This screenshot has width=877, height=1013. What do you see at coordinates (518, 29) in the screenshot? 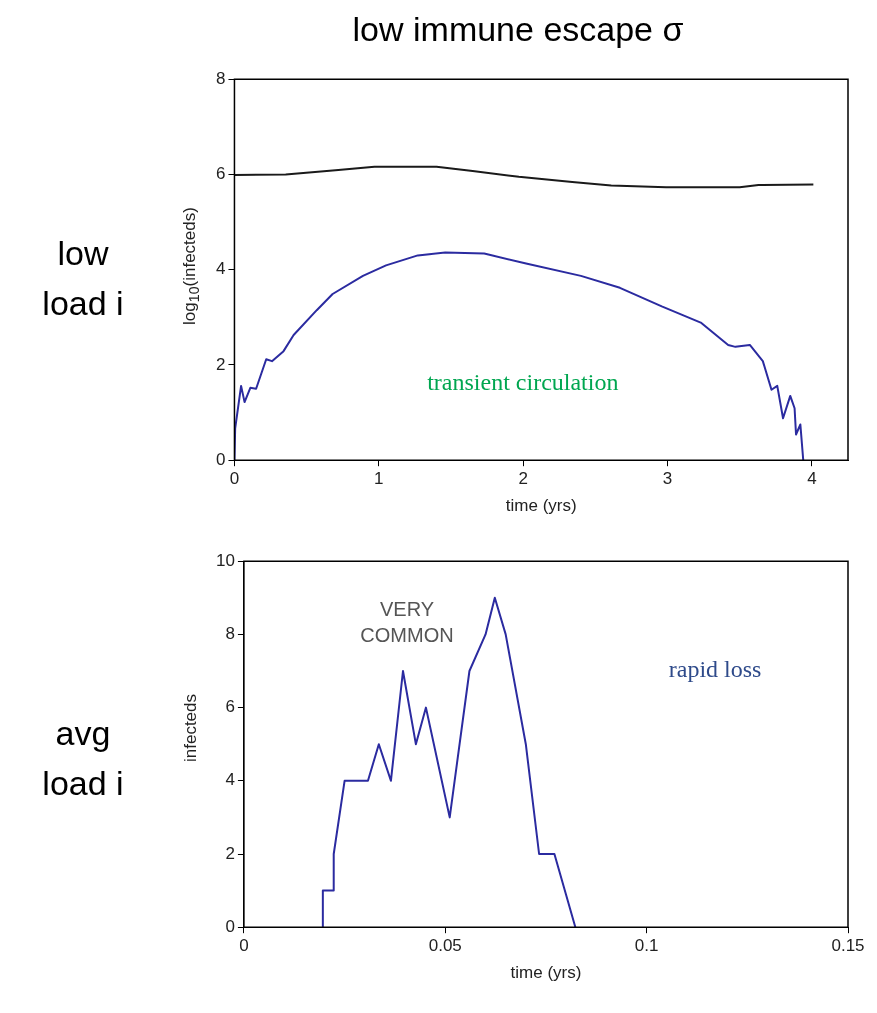
I see `chart-title: low immune escape σ` at bounding box center [518, 29].